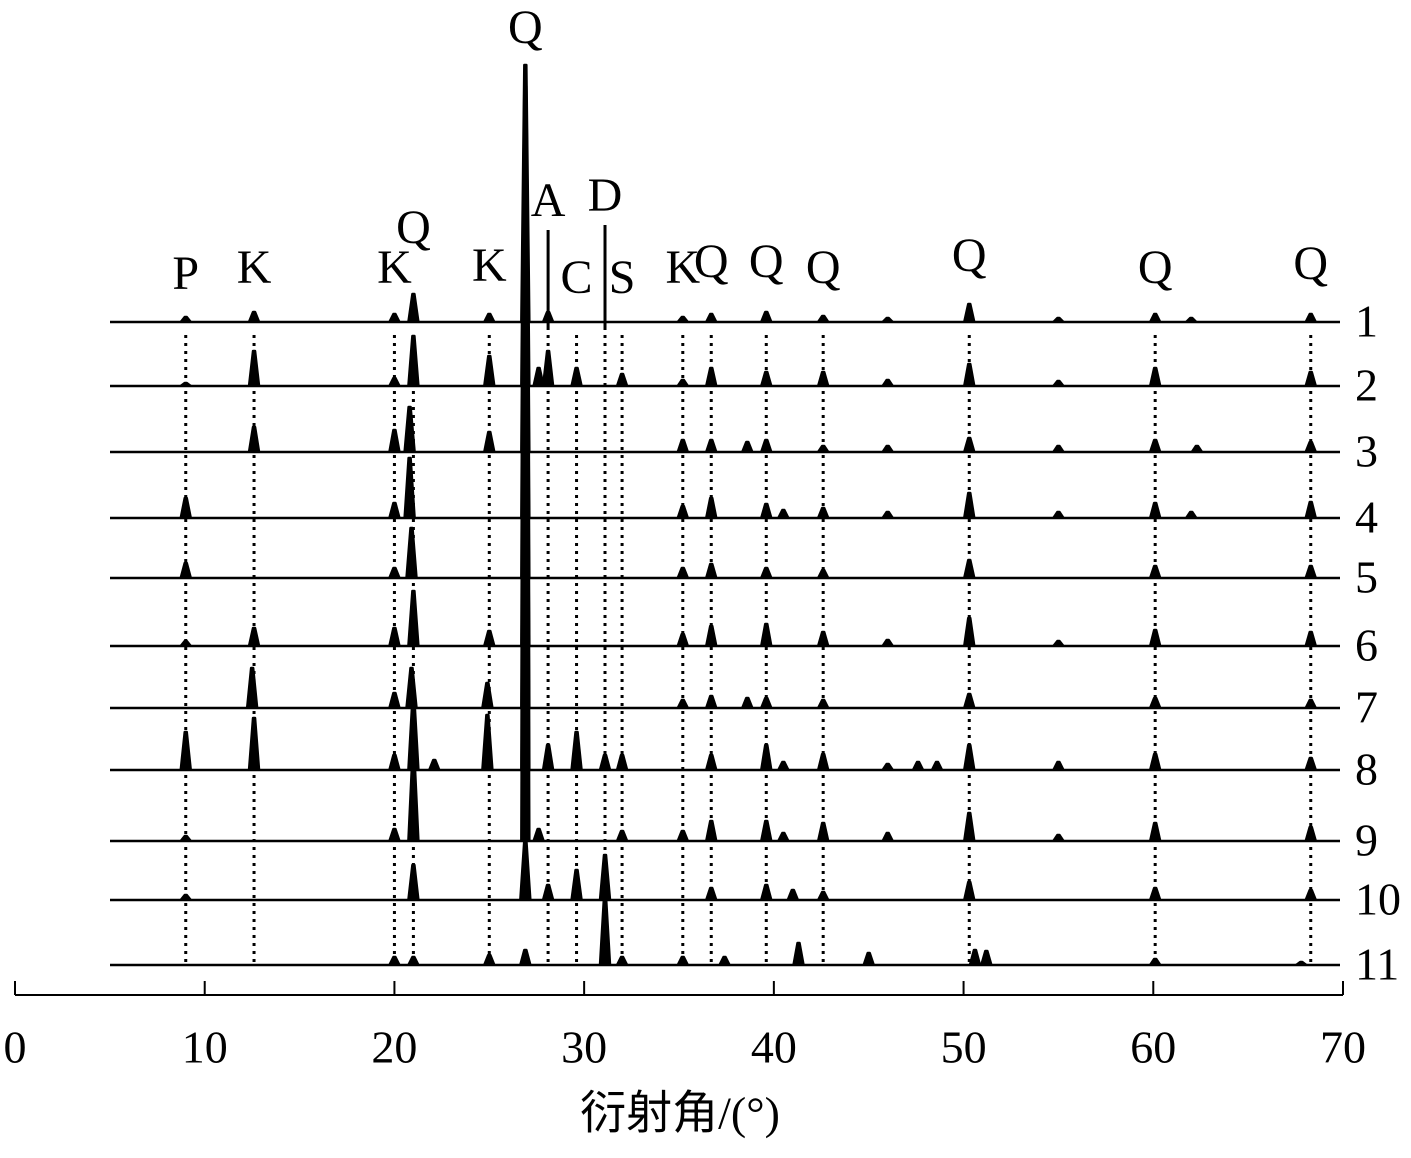  I want to click on series-label: 9, so click(1366, 840).